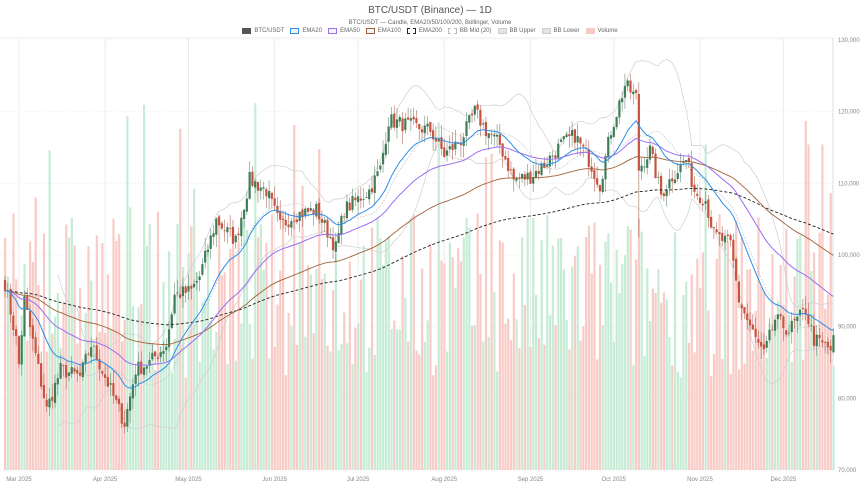 The image size is (860, 484). What do you see at coordinates (475, 31) in the screenshot?
I see `legend-label: BB Mid (20)` at bounding box center [475, 31].